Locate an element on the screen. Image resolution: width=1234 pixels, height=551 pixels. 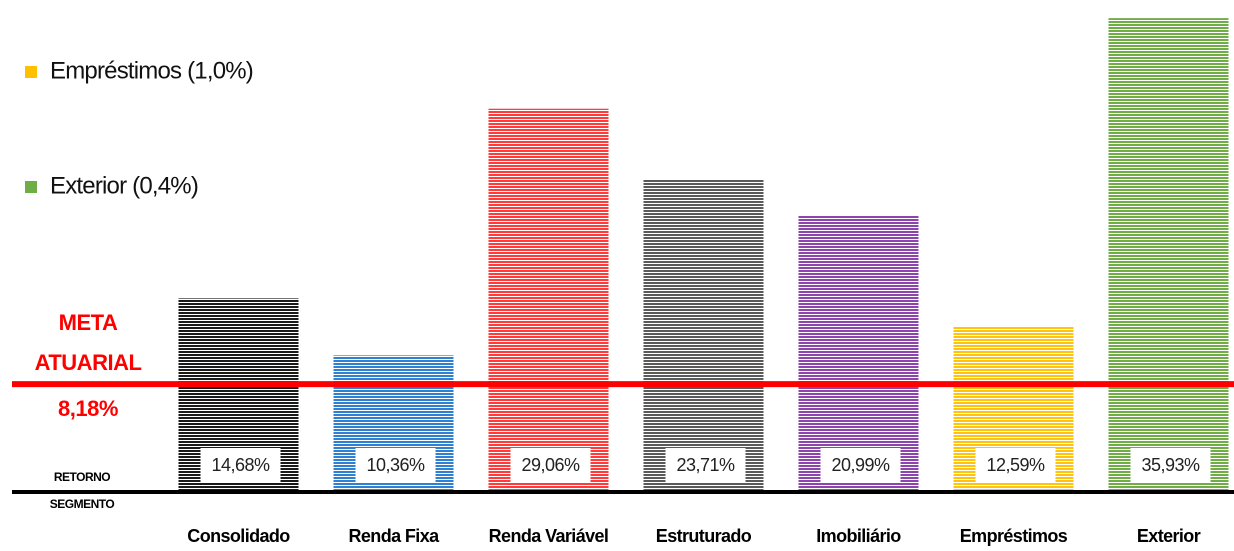
value-label: 14,68% is located at coordinates (240, 465).